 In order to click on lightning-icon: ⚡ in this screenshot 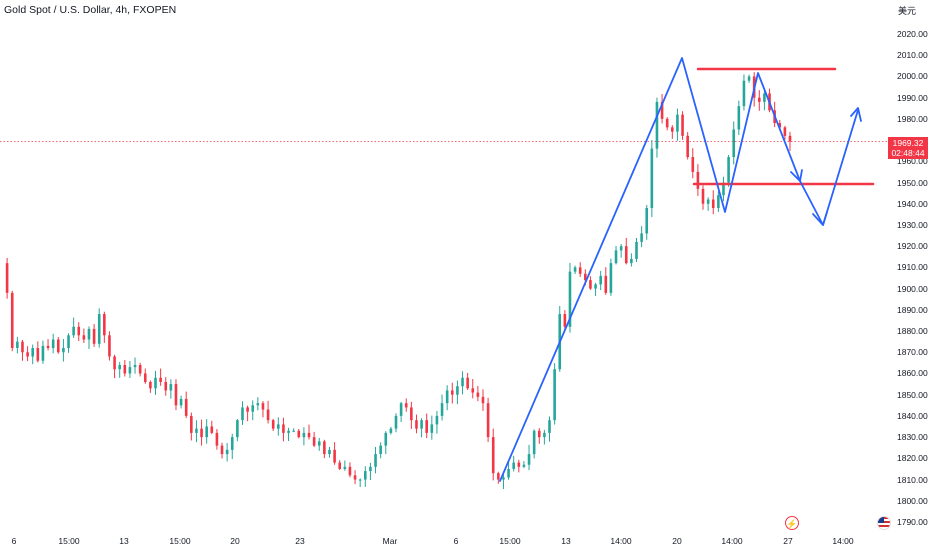, I will do `click(792, 523)`.